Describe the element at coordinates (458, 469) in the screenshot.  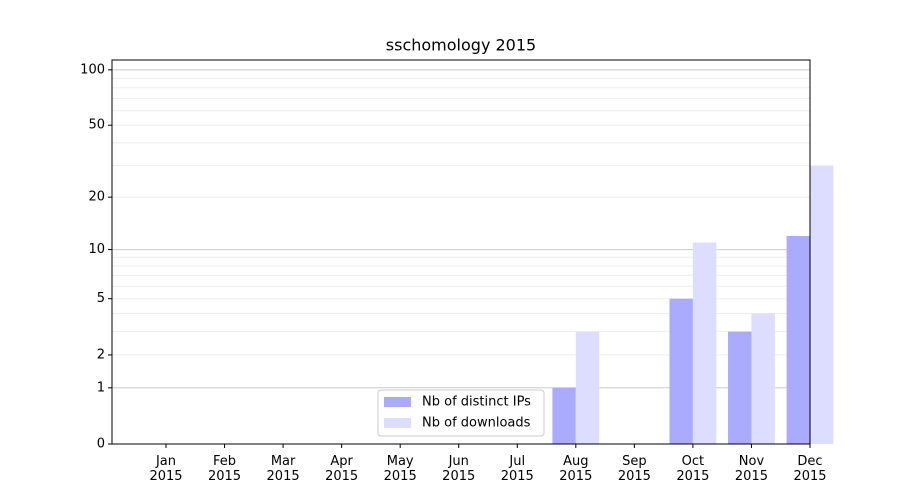
I see `x-tick-label: Jun 2015` at that location.